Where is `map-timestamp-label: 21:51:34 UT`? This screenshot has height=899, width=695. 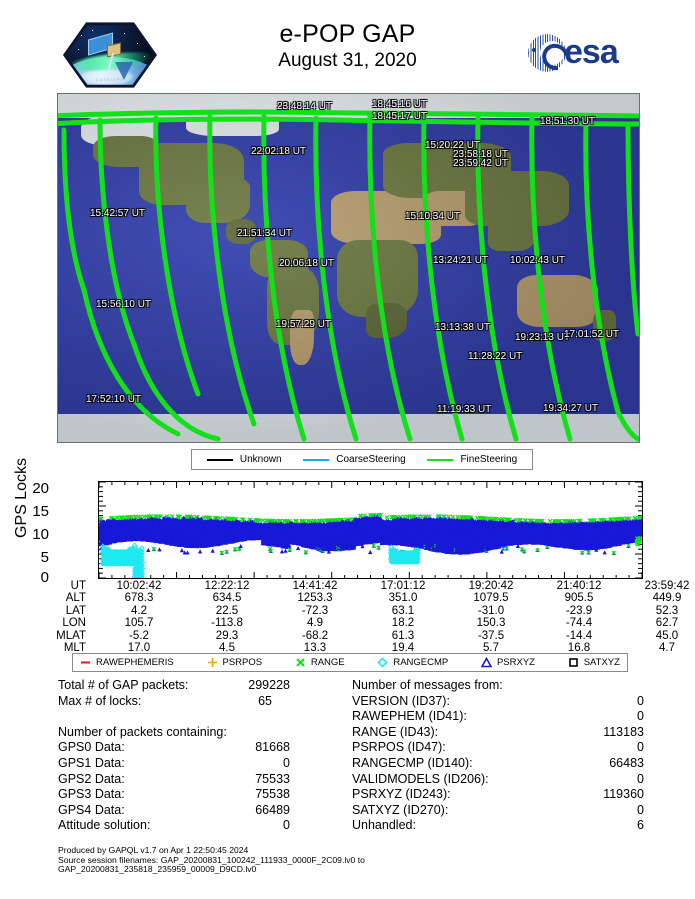 map-timestamp-label: 21:51:34 UT is located at coordinates (265, 233).